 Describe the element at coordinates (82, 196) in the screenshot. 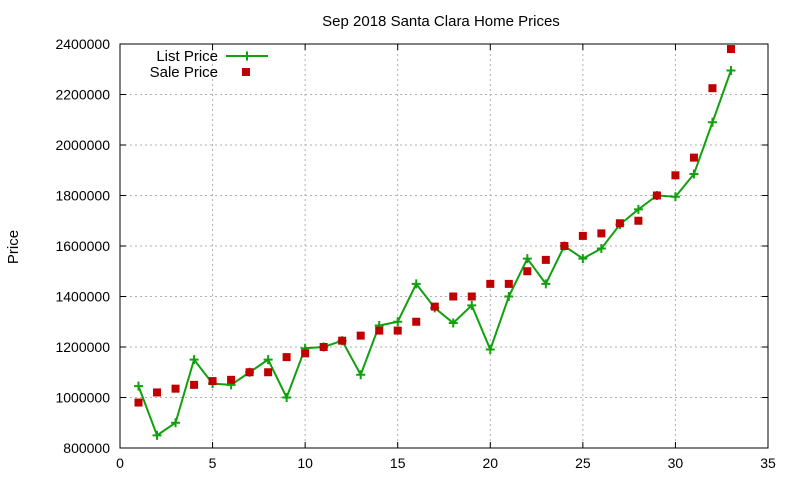

I see `y-tick-label: 1800000` at that location.